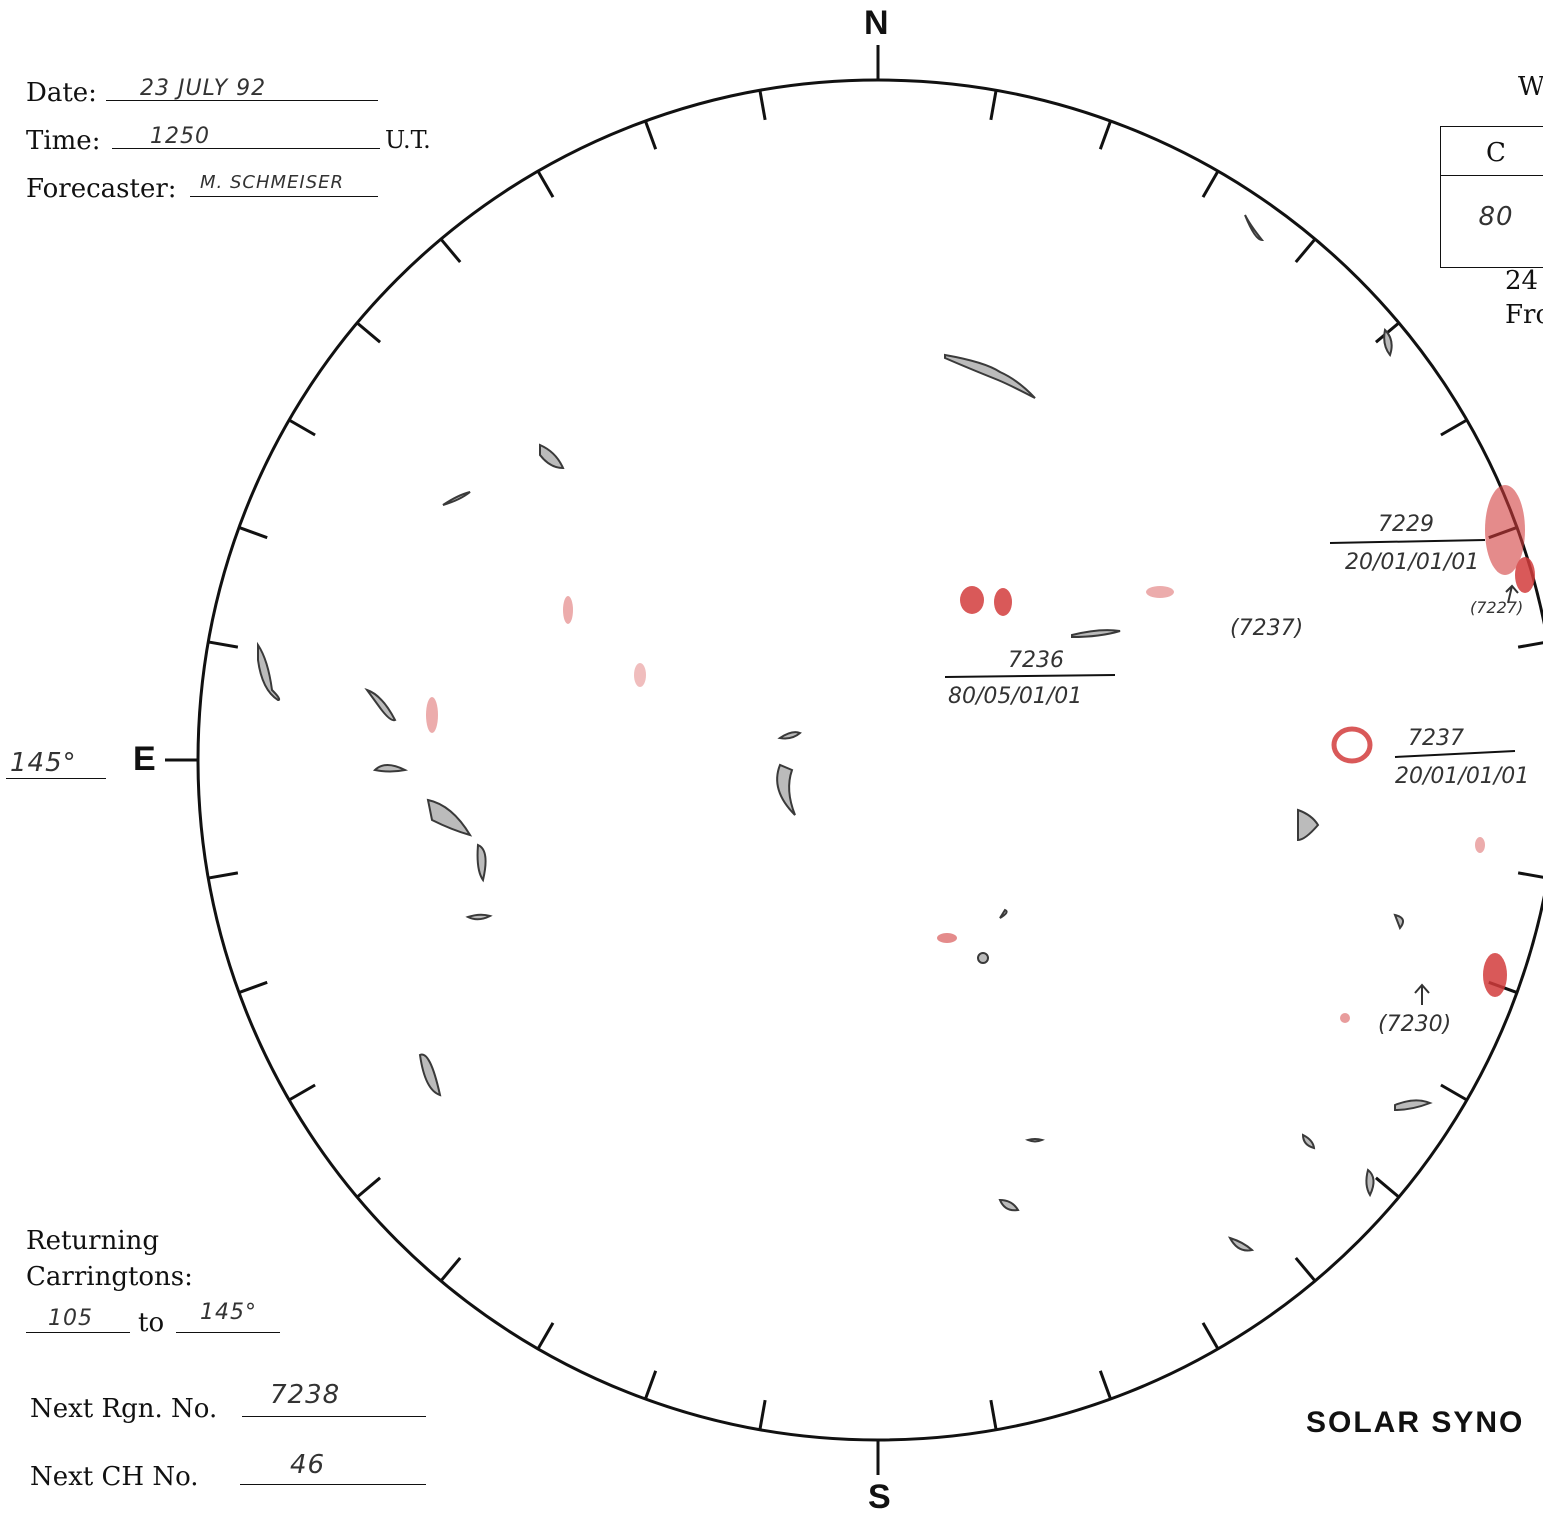  I want to click on note-7237: (7237), so click(1267, 628).